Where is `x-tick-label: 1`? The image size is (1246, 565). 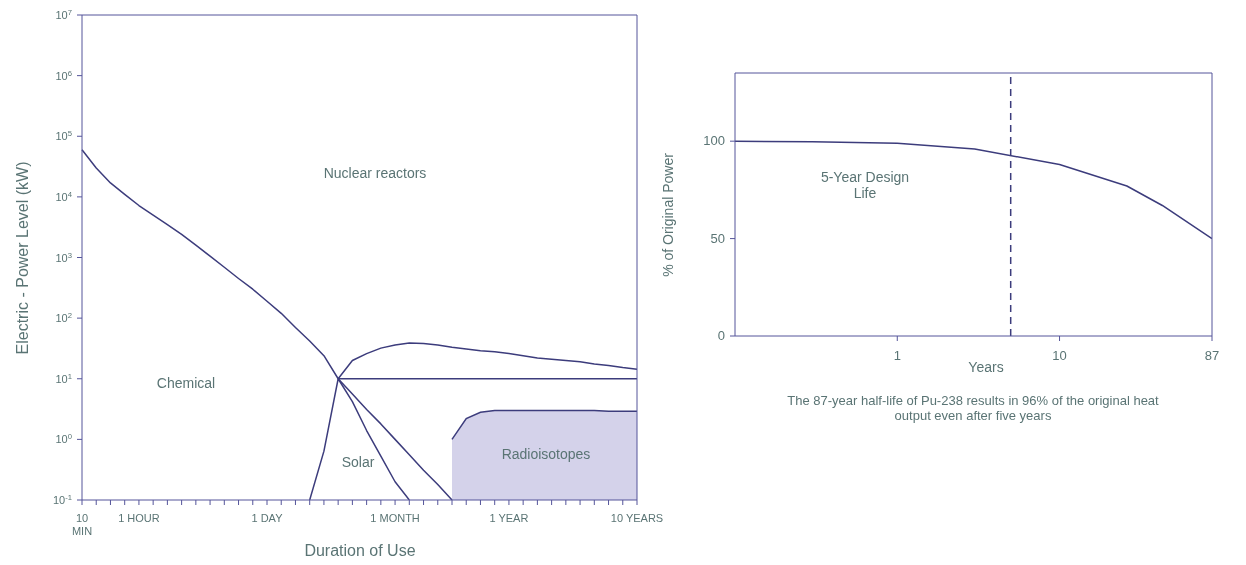 x-tick-label: 1 is located at coordinates (897, 355).